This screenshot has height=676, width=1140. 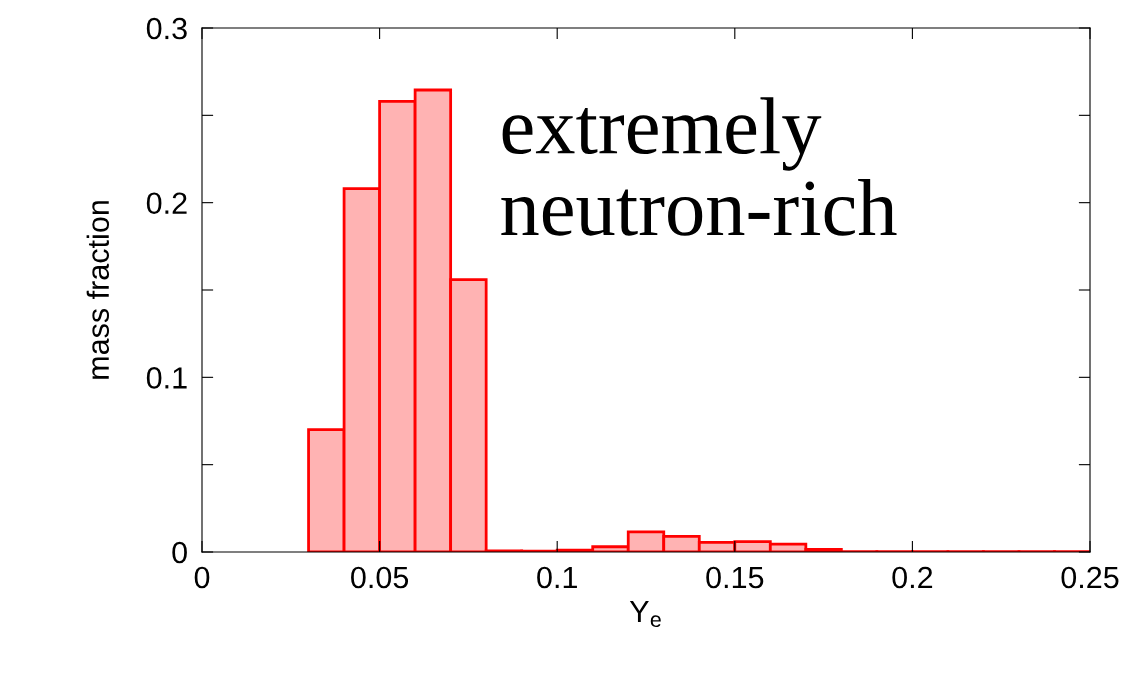 I want to click on x-tick-label: 0.2, so click(x=912, y=577).